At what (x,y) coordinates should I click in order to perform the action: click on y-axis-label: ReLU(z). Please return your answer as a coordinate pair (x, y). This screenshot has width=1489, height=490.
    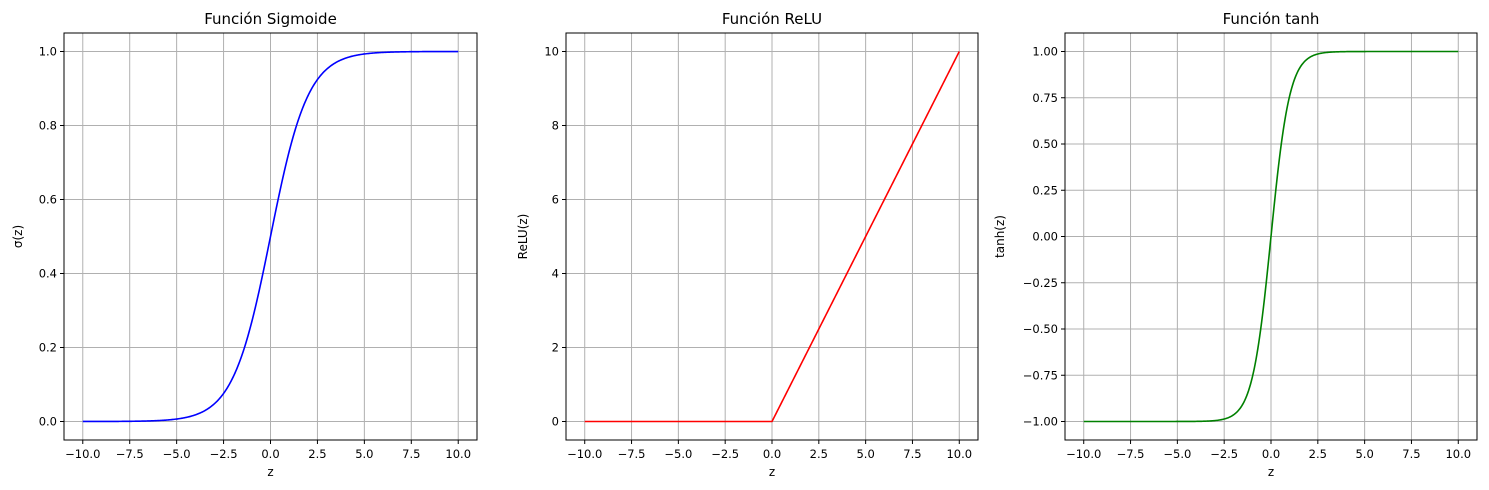
    Looking at the image, I should click on (523, 237).